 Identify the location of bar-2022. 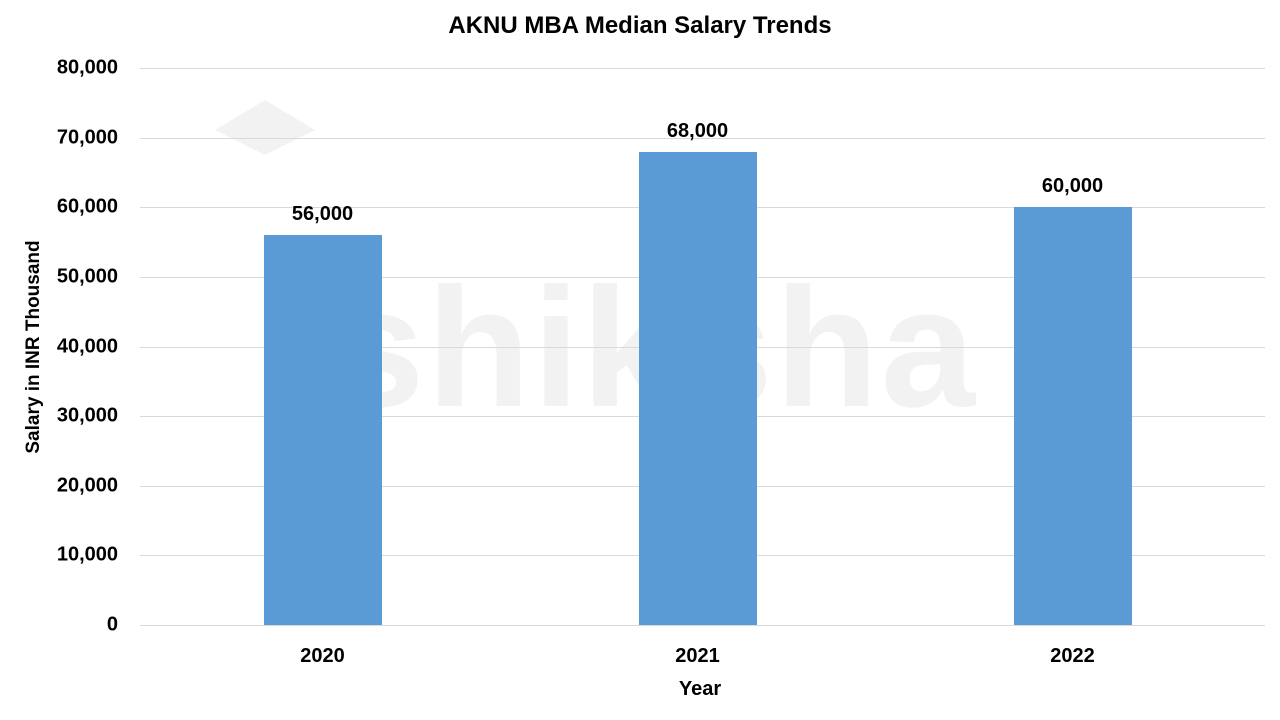
(1072, 416).